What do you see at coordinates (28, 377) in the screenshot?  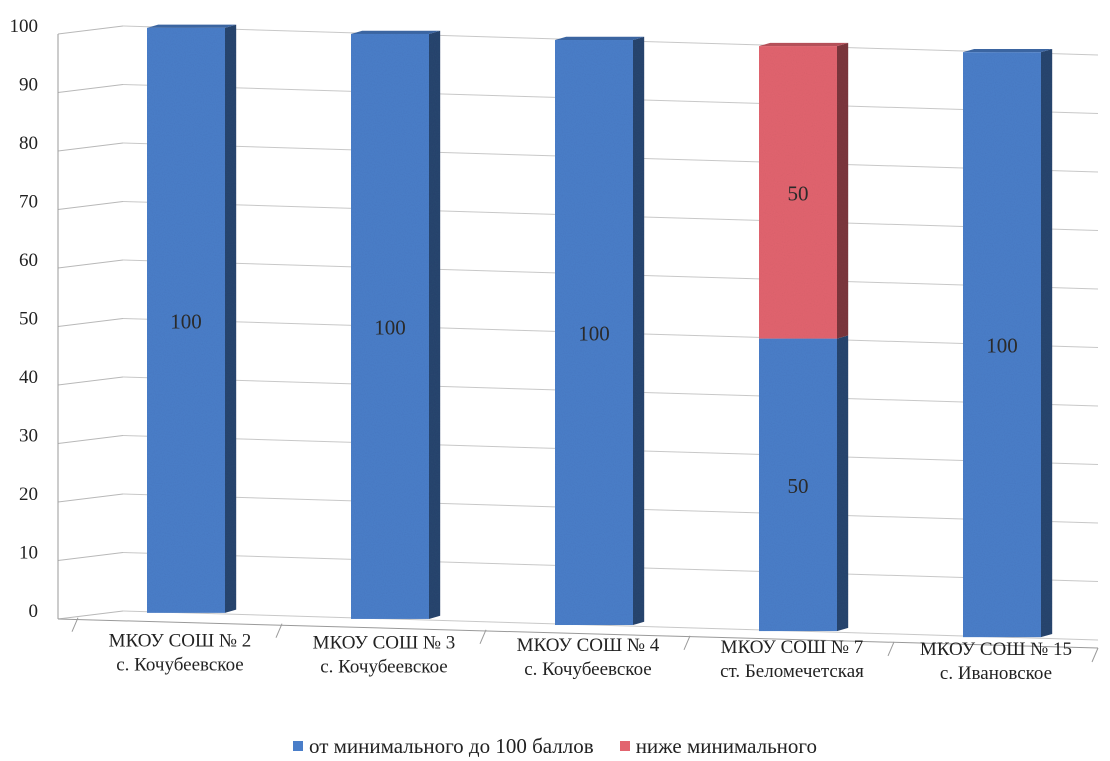 I see `y-tick-label: 40` at bounding box center [28, 377].